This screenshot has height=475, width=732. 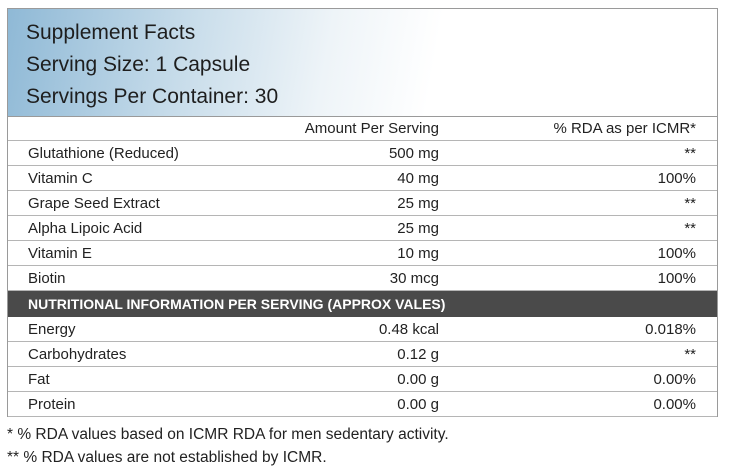 I want to click on amount: 40 mg, so click(x=418, y=178).